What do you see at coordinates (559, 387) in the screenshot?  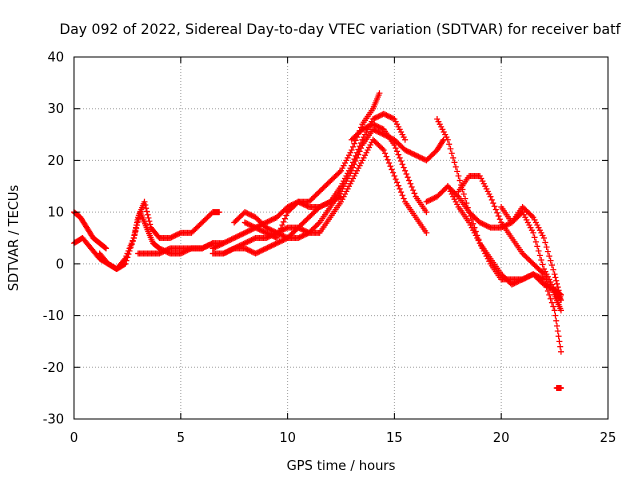 I see `series-outlier` at bounding box center [559, 387].